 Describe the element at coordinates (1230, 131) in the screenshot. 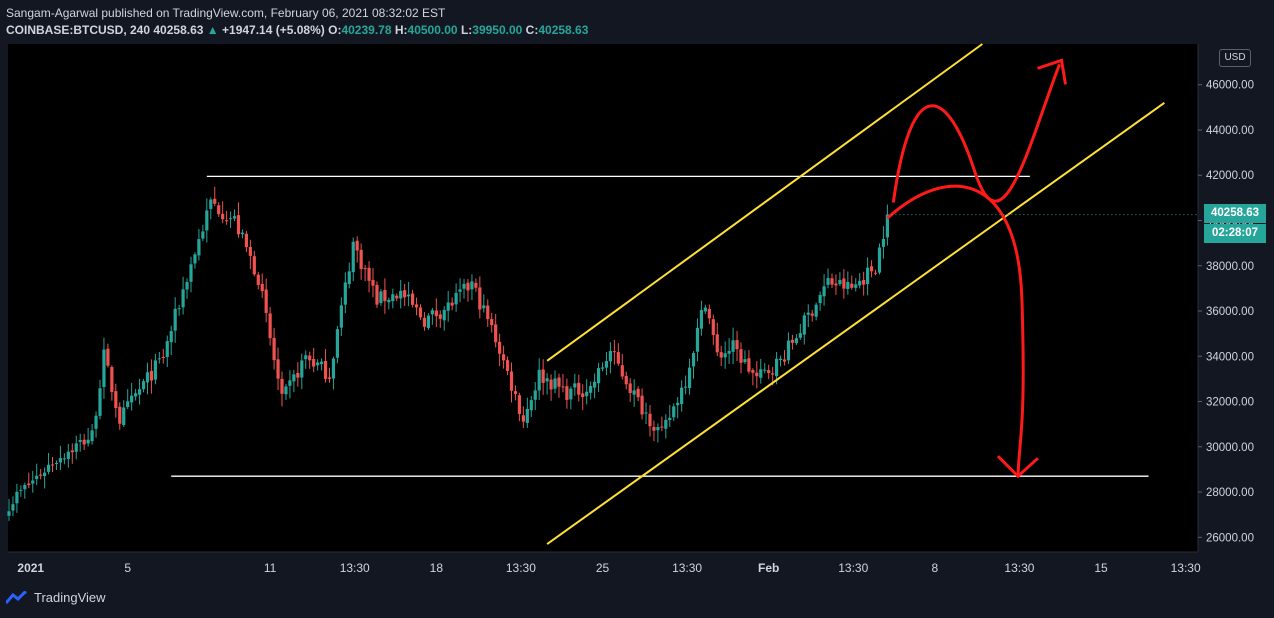

I see `price-tick-label: 44000.00` at that location.